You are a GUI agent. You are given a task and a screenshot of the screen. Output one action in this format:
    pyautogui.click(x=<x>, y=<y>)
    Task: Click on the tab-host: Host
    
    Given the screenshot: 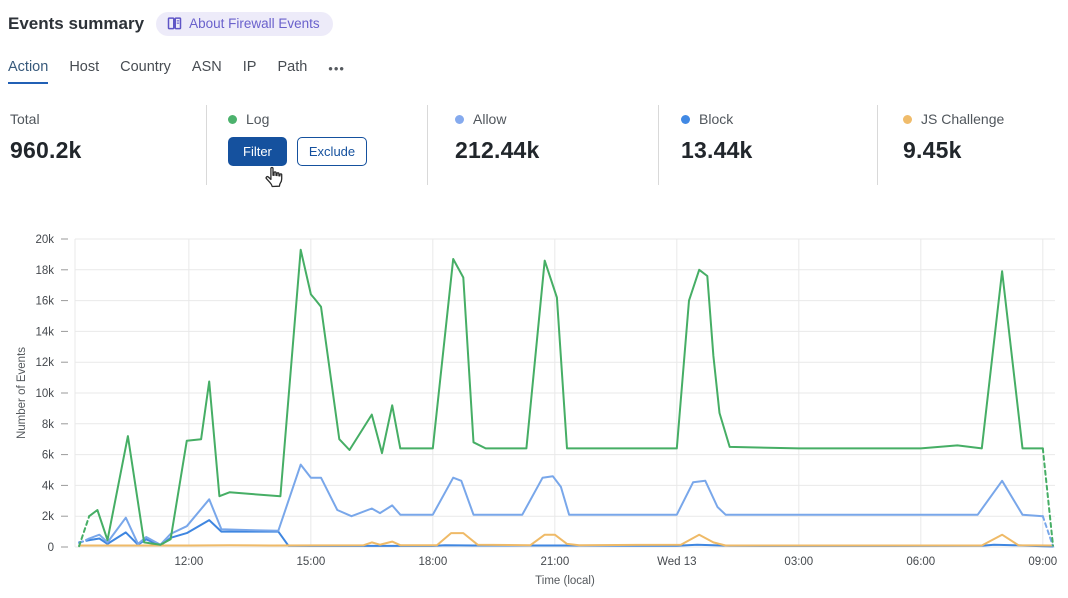 What is the action you would take?
    pyautogui.click(x=84, y=67)
    